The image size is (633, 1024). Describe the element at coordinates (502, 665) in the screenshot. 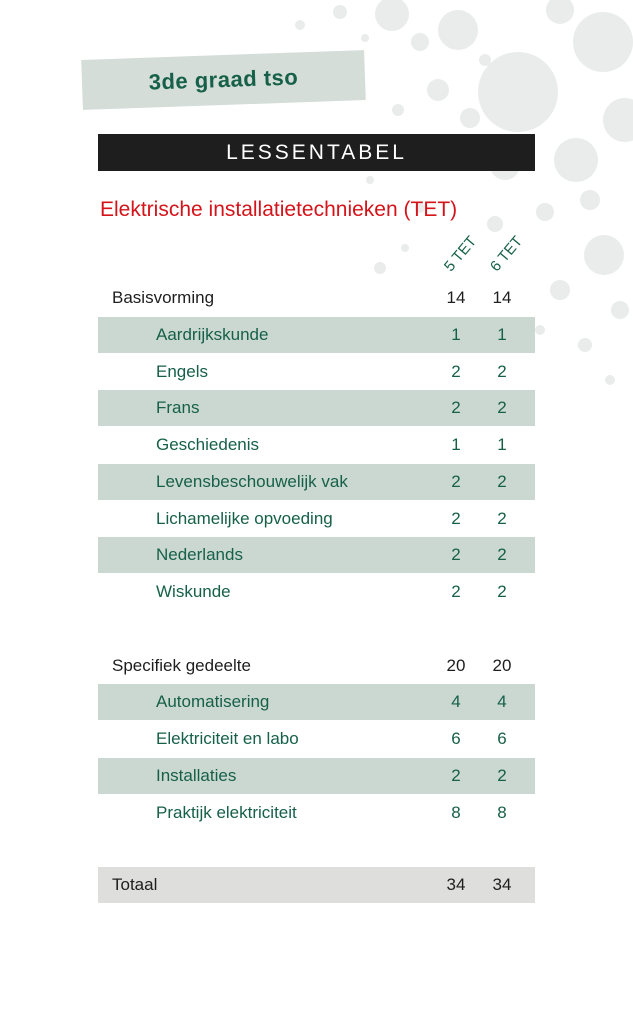

I see `hours-6tet: 20` at that location.